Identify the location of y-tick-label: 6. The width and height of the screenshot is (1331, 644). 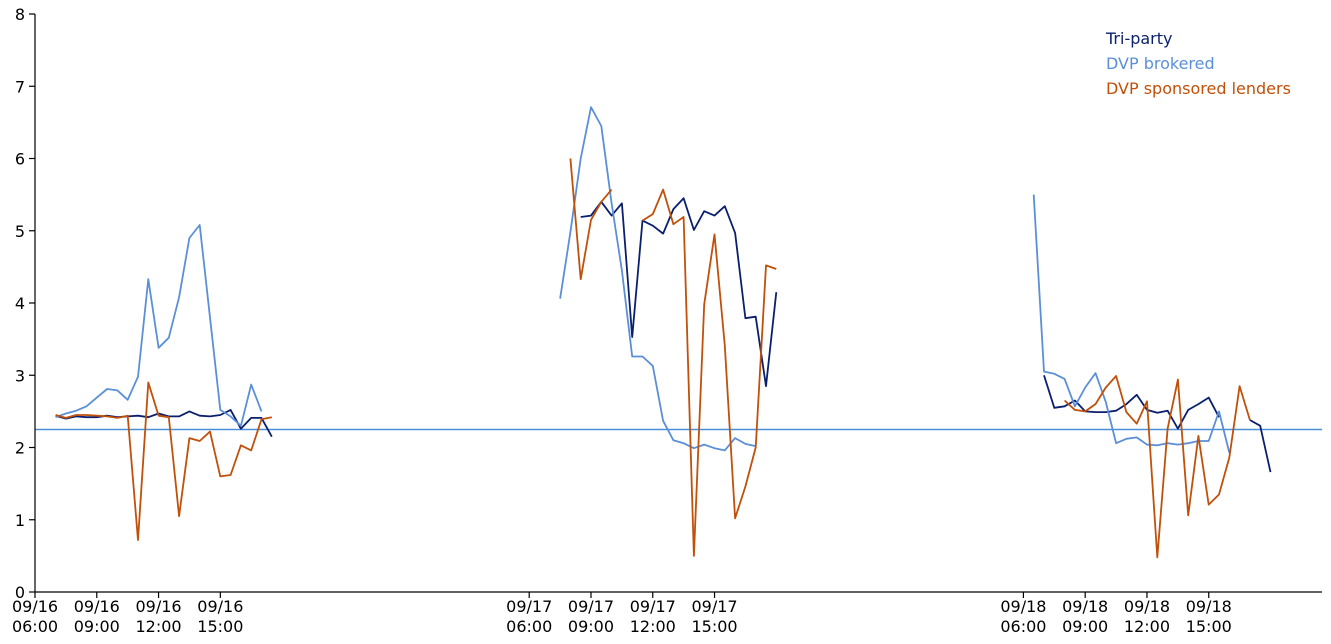
(20, 159).